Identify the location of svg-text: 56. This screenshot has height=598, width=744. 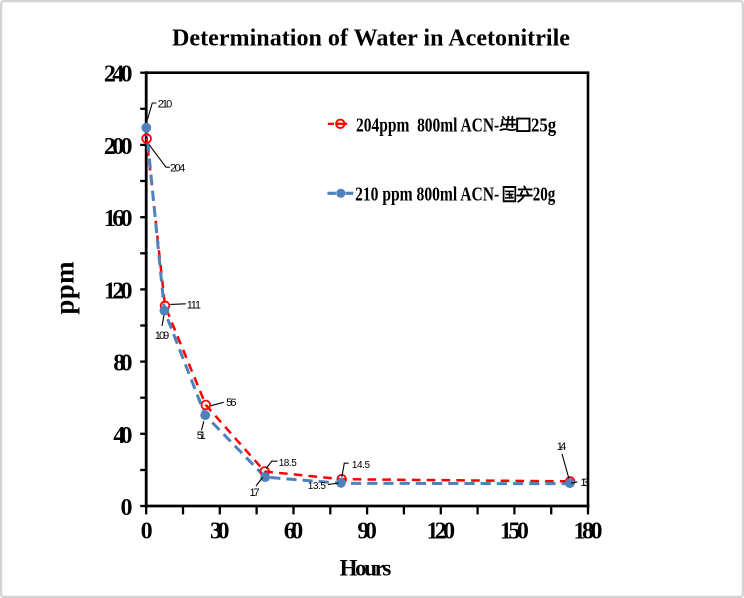
(231, 403).